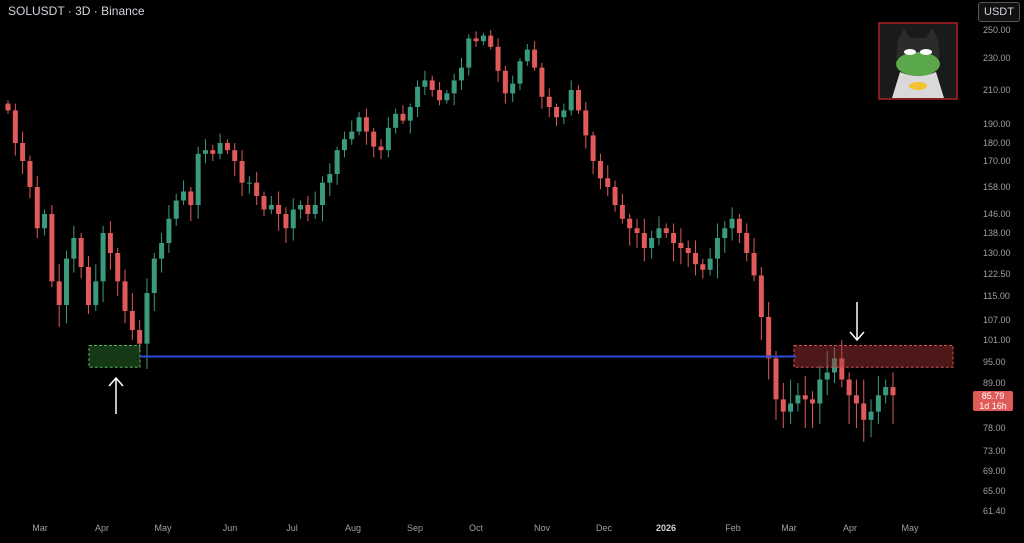 This screenshot has height=543, width=1024. What do you see at coordinates (353, 528) in the screenshot?
I see `x-tick-label: Aug` at bounding box center [353, 528].